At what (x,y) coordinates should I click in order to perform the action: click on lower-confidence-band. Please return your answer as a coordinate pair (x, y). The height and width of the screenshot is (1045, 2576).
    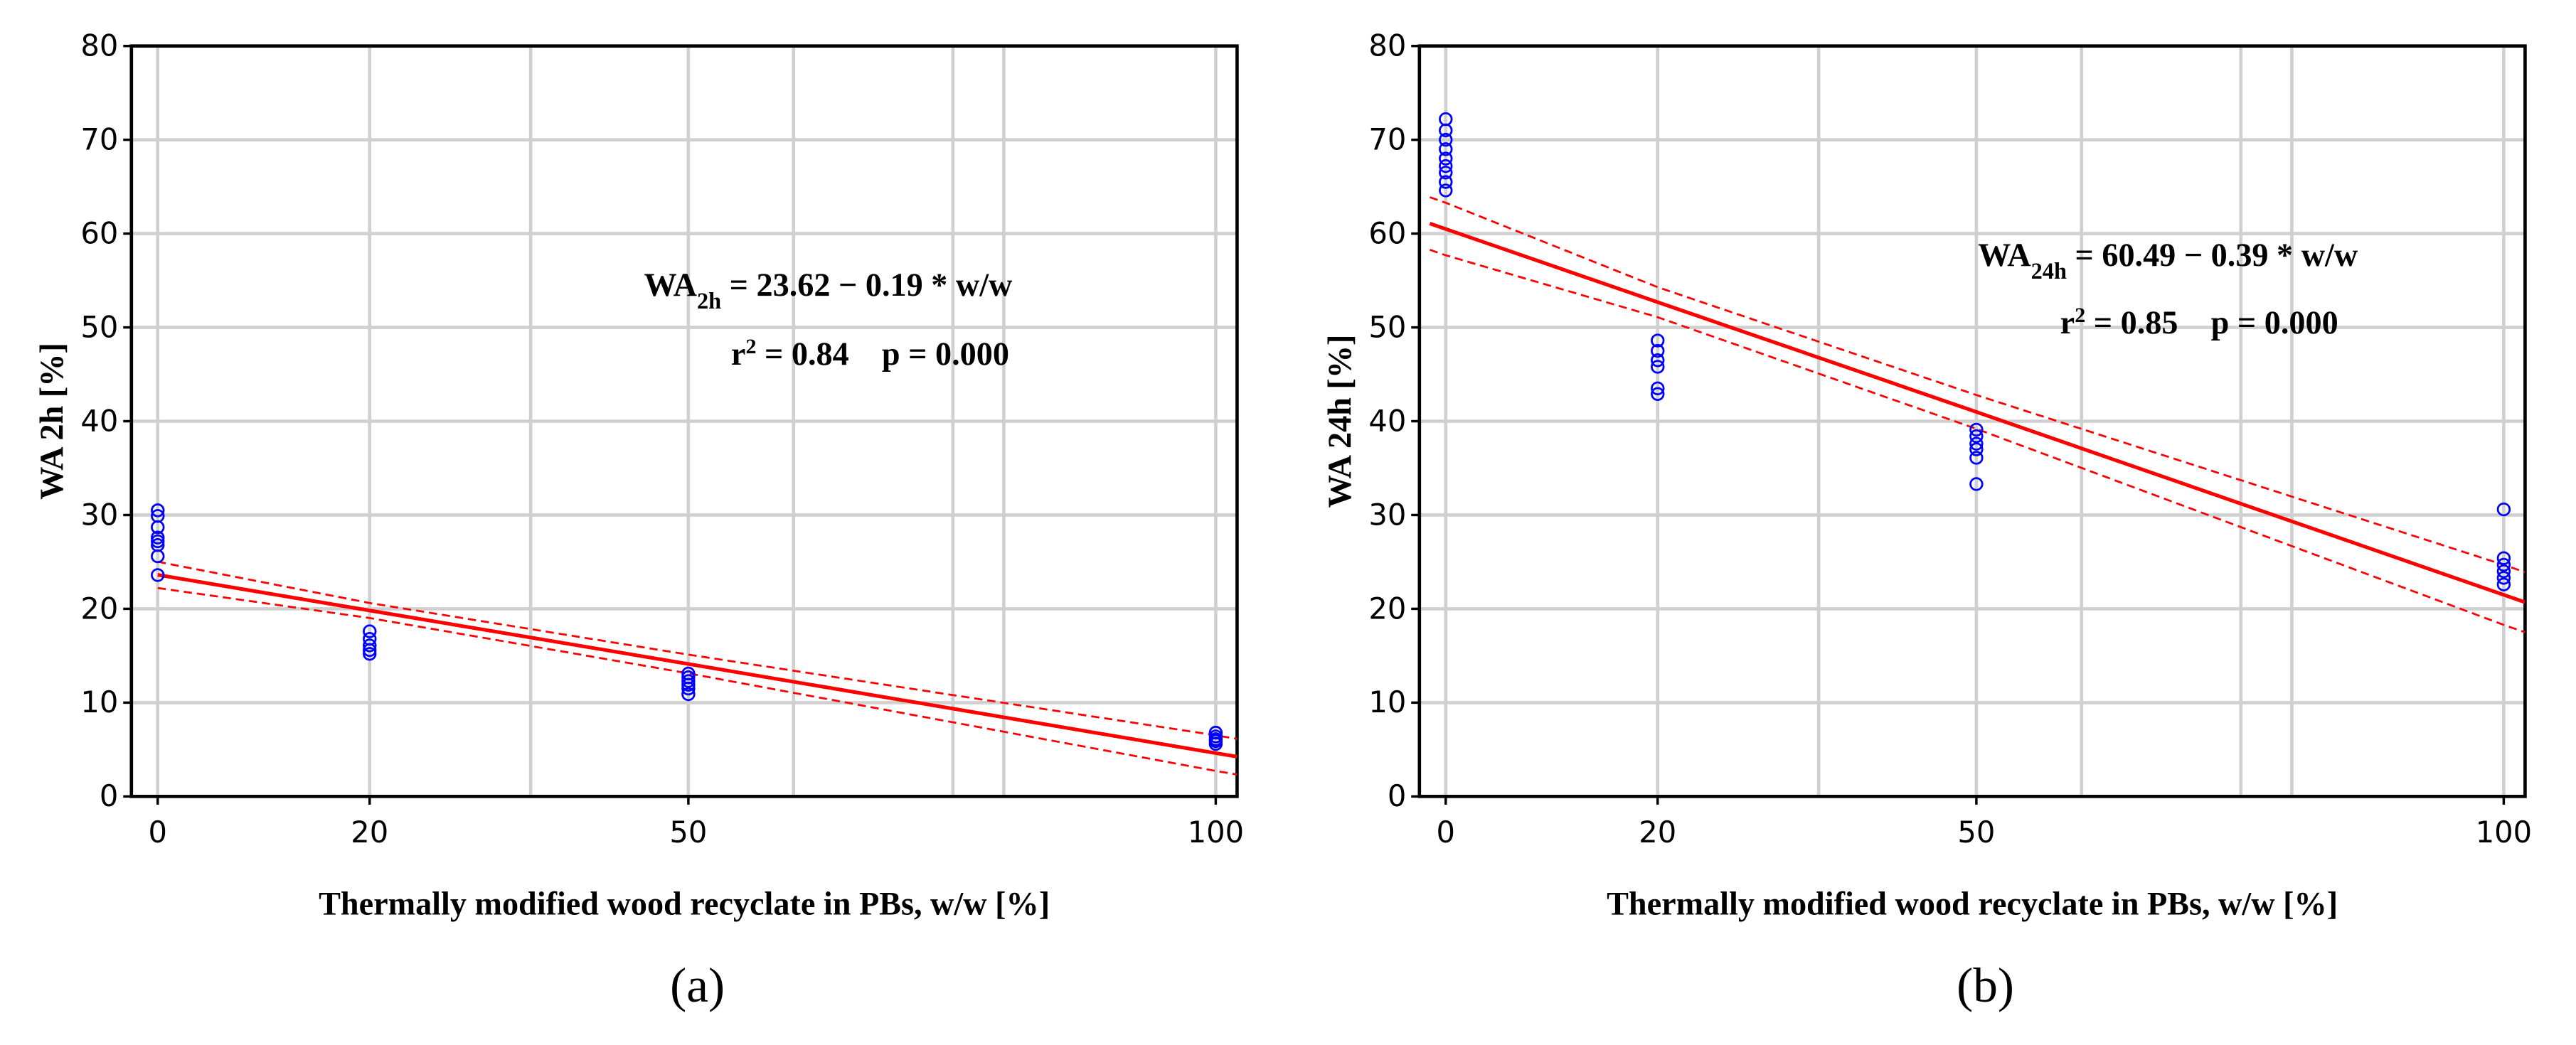
    Looking at the image, I should click on (697, 681).